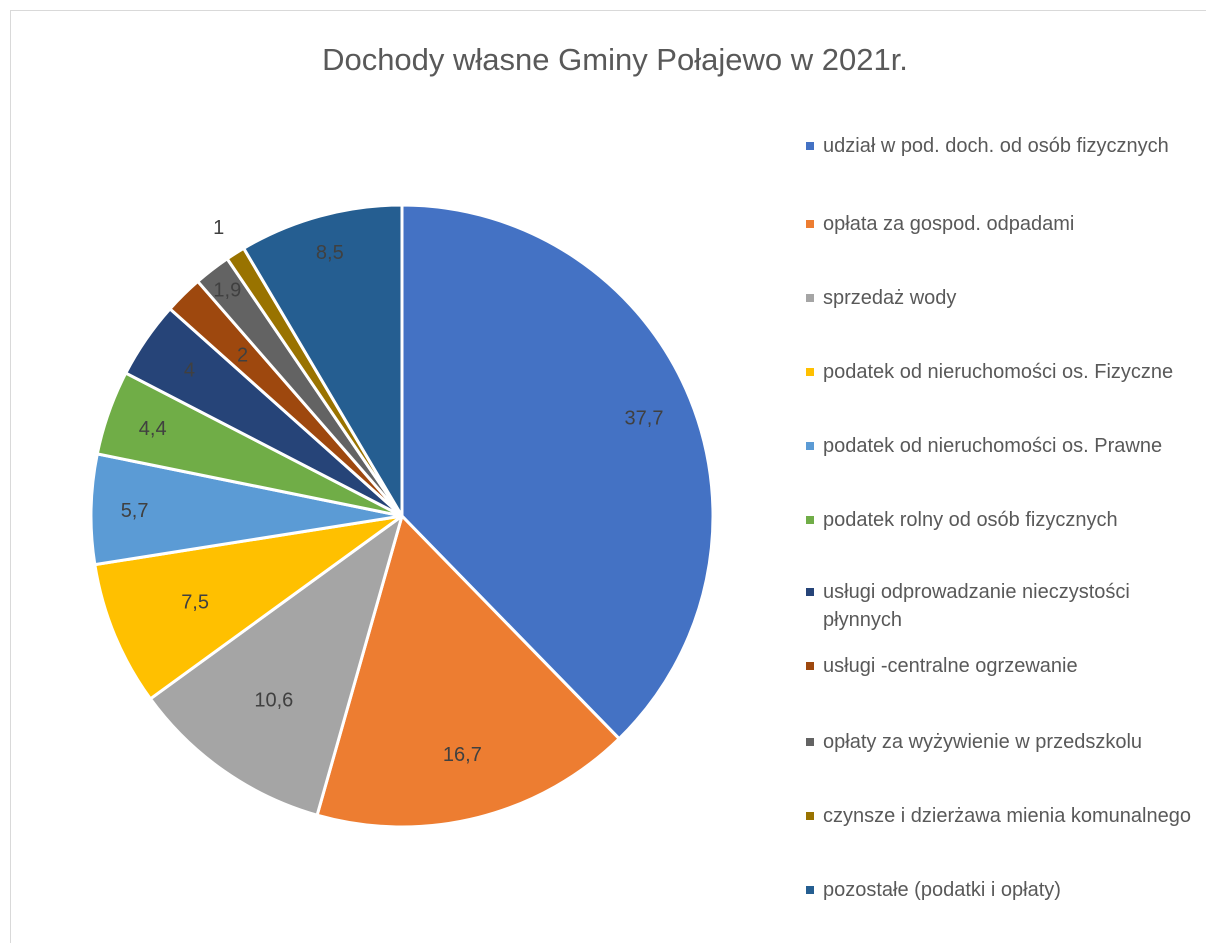  Describe the element at coordinates (1007, 816) in the screenshot. I see `legend-label: czynsze i dzierżawa mienia komunalnego` at that location.